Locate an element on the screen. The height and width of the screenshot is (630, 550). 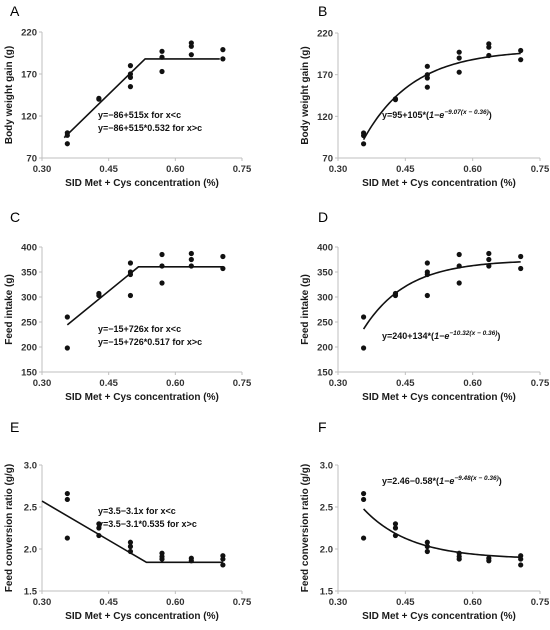
panel-e-fit-line is located at coordinates (132, 532).